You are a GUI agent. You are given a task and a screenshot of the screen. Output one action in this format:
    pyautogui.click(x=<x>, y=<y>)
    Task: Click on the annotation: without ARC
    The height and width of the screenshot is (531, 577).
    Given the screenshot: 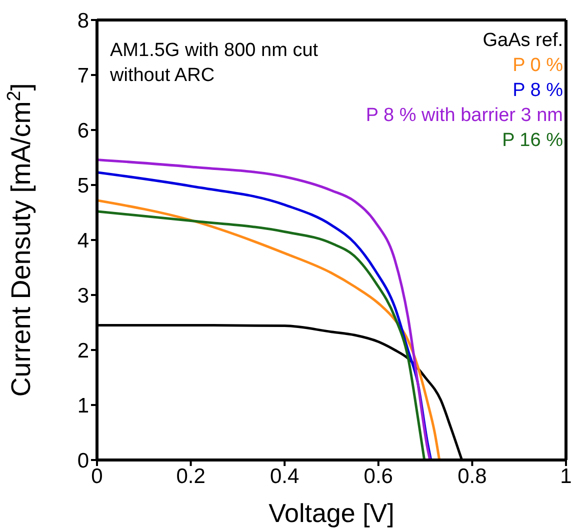 What is the action you would take?
    pyautogui.click(x=163, y=76)
    